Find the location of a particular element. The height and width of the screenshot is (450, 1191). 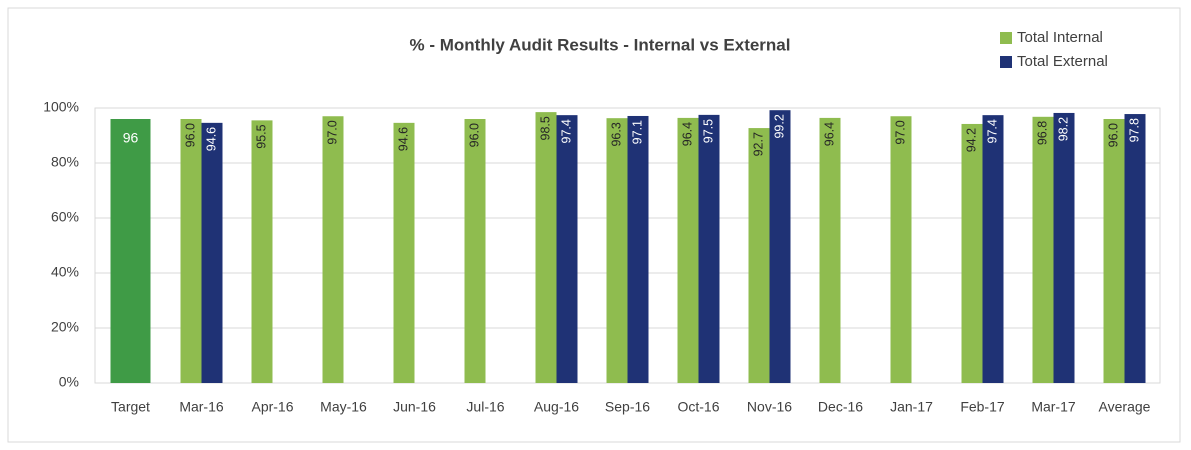

y-tick-label: 40% is located at coordinates (65, 272).